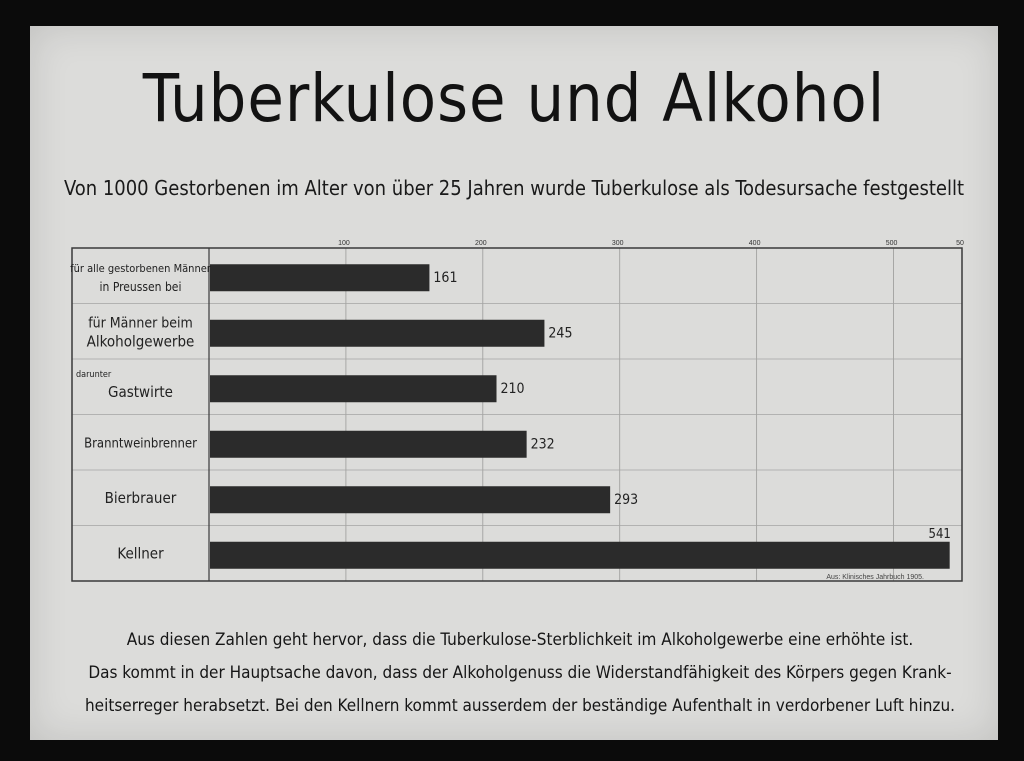 This screenshot has height=761, width=1024. I want to click on category-label-small-2: darunter, so click(94, 375).